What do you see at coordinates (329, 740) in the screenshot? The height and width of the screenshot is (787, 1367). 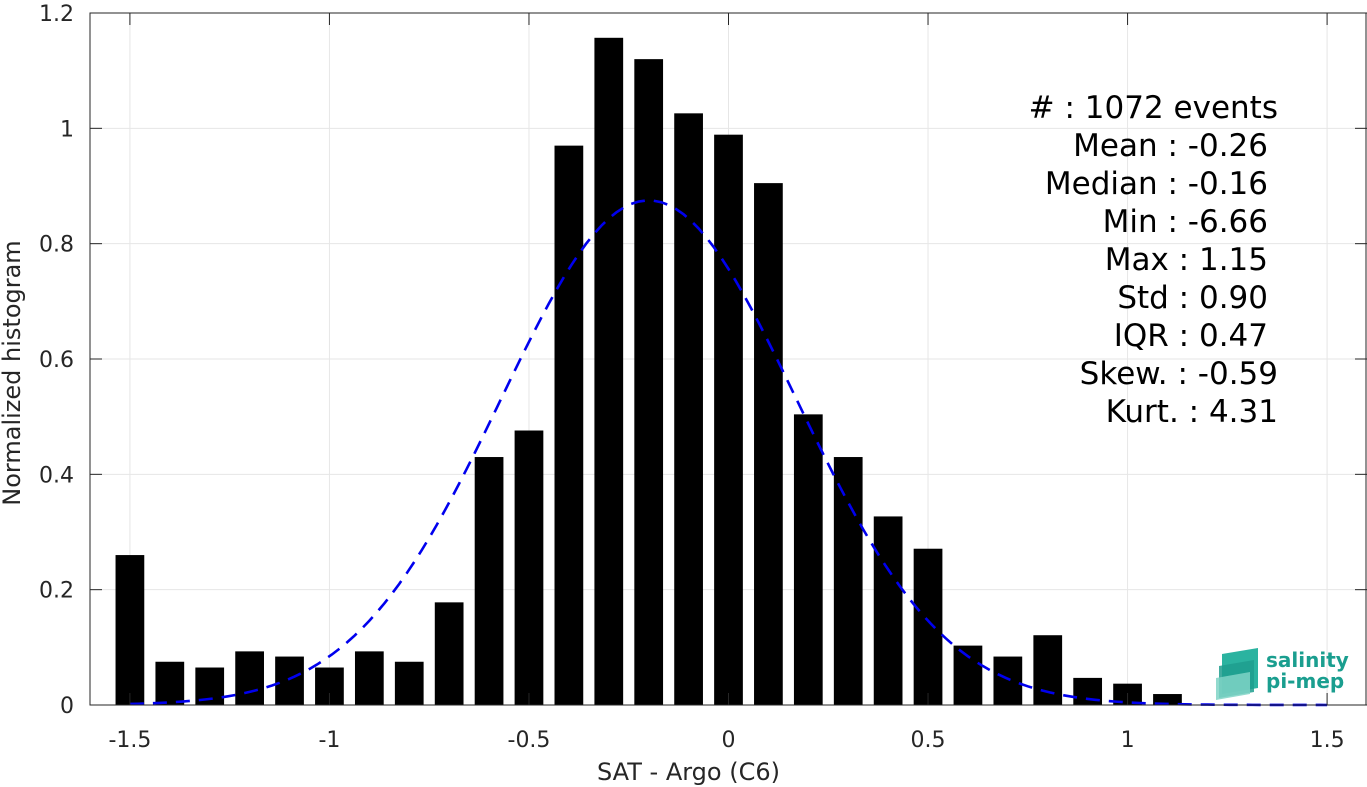 I see `x-tick-label: -1` at bounding box center [329, 740].